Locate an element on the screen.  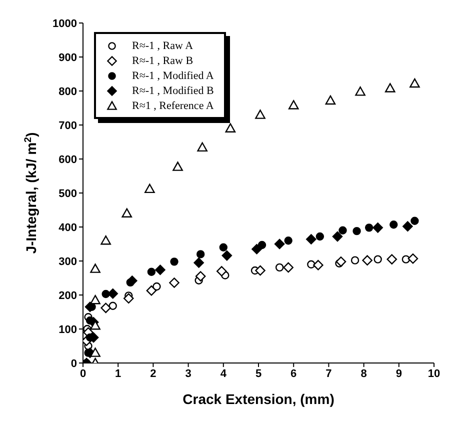
y-tick-label: 900 is located at coordinates (67, 58).